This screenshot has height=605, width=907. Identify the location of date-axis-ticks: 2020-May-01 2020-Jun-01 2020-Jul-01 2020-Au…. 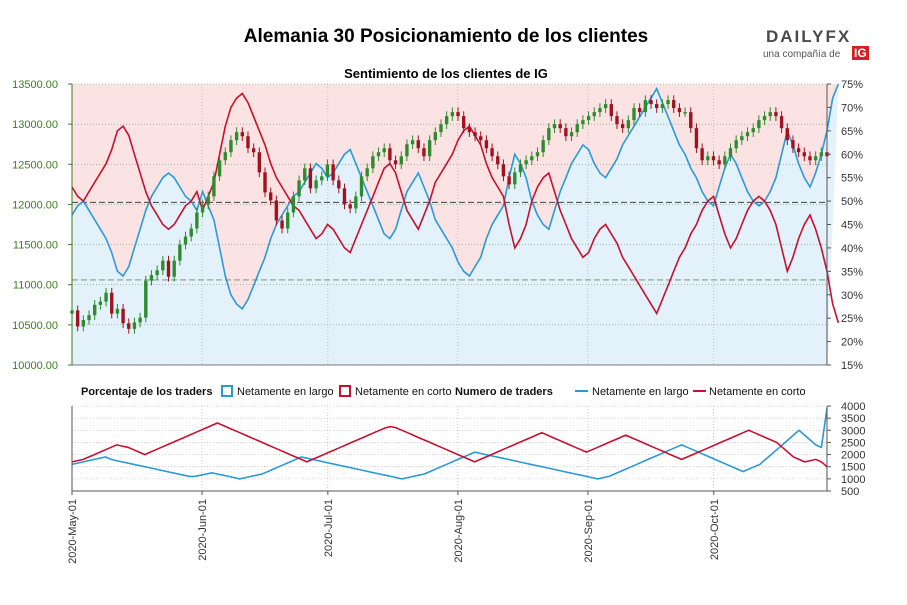
(394, 527).